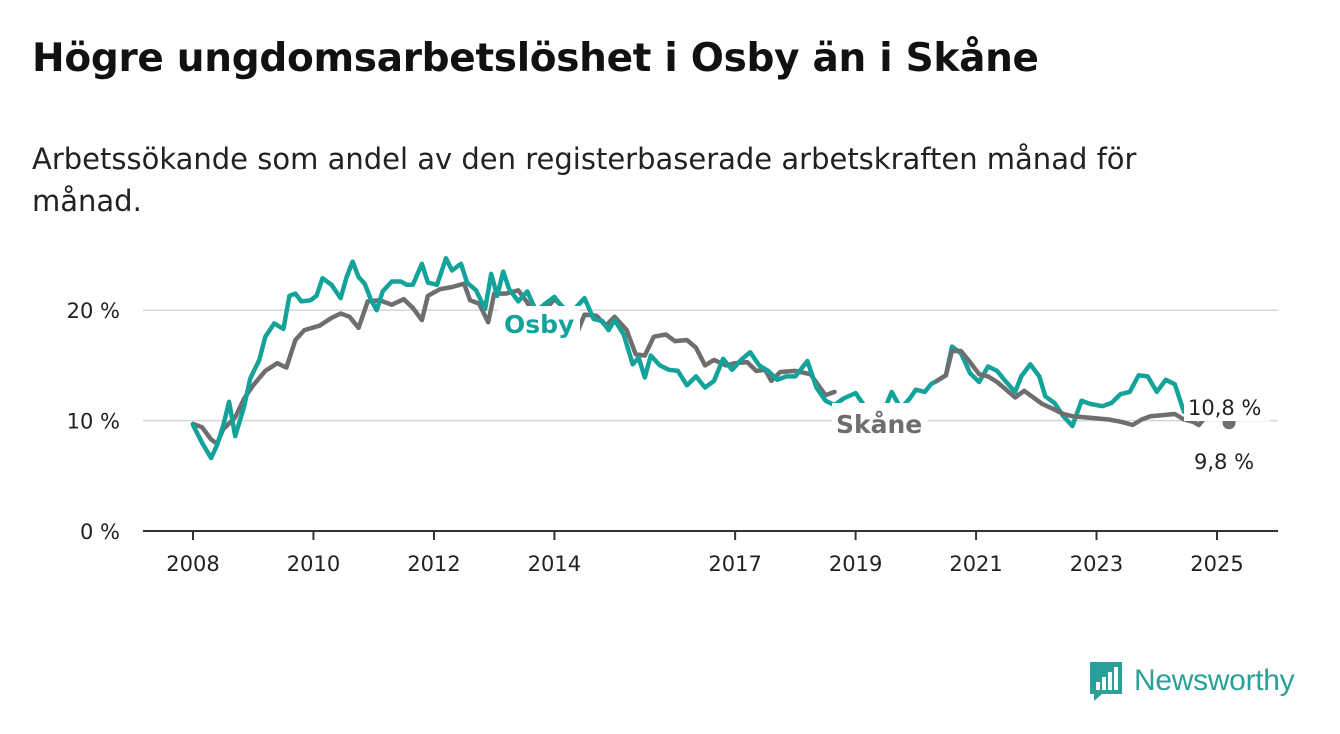 This screenshot has height=734, width=1340. I want to click on series-label-osby: Osby, so click(539, 324).